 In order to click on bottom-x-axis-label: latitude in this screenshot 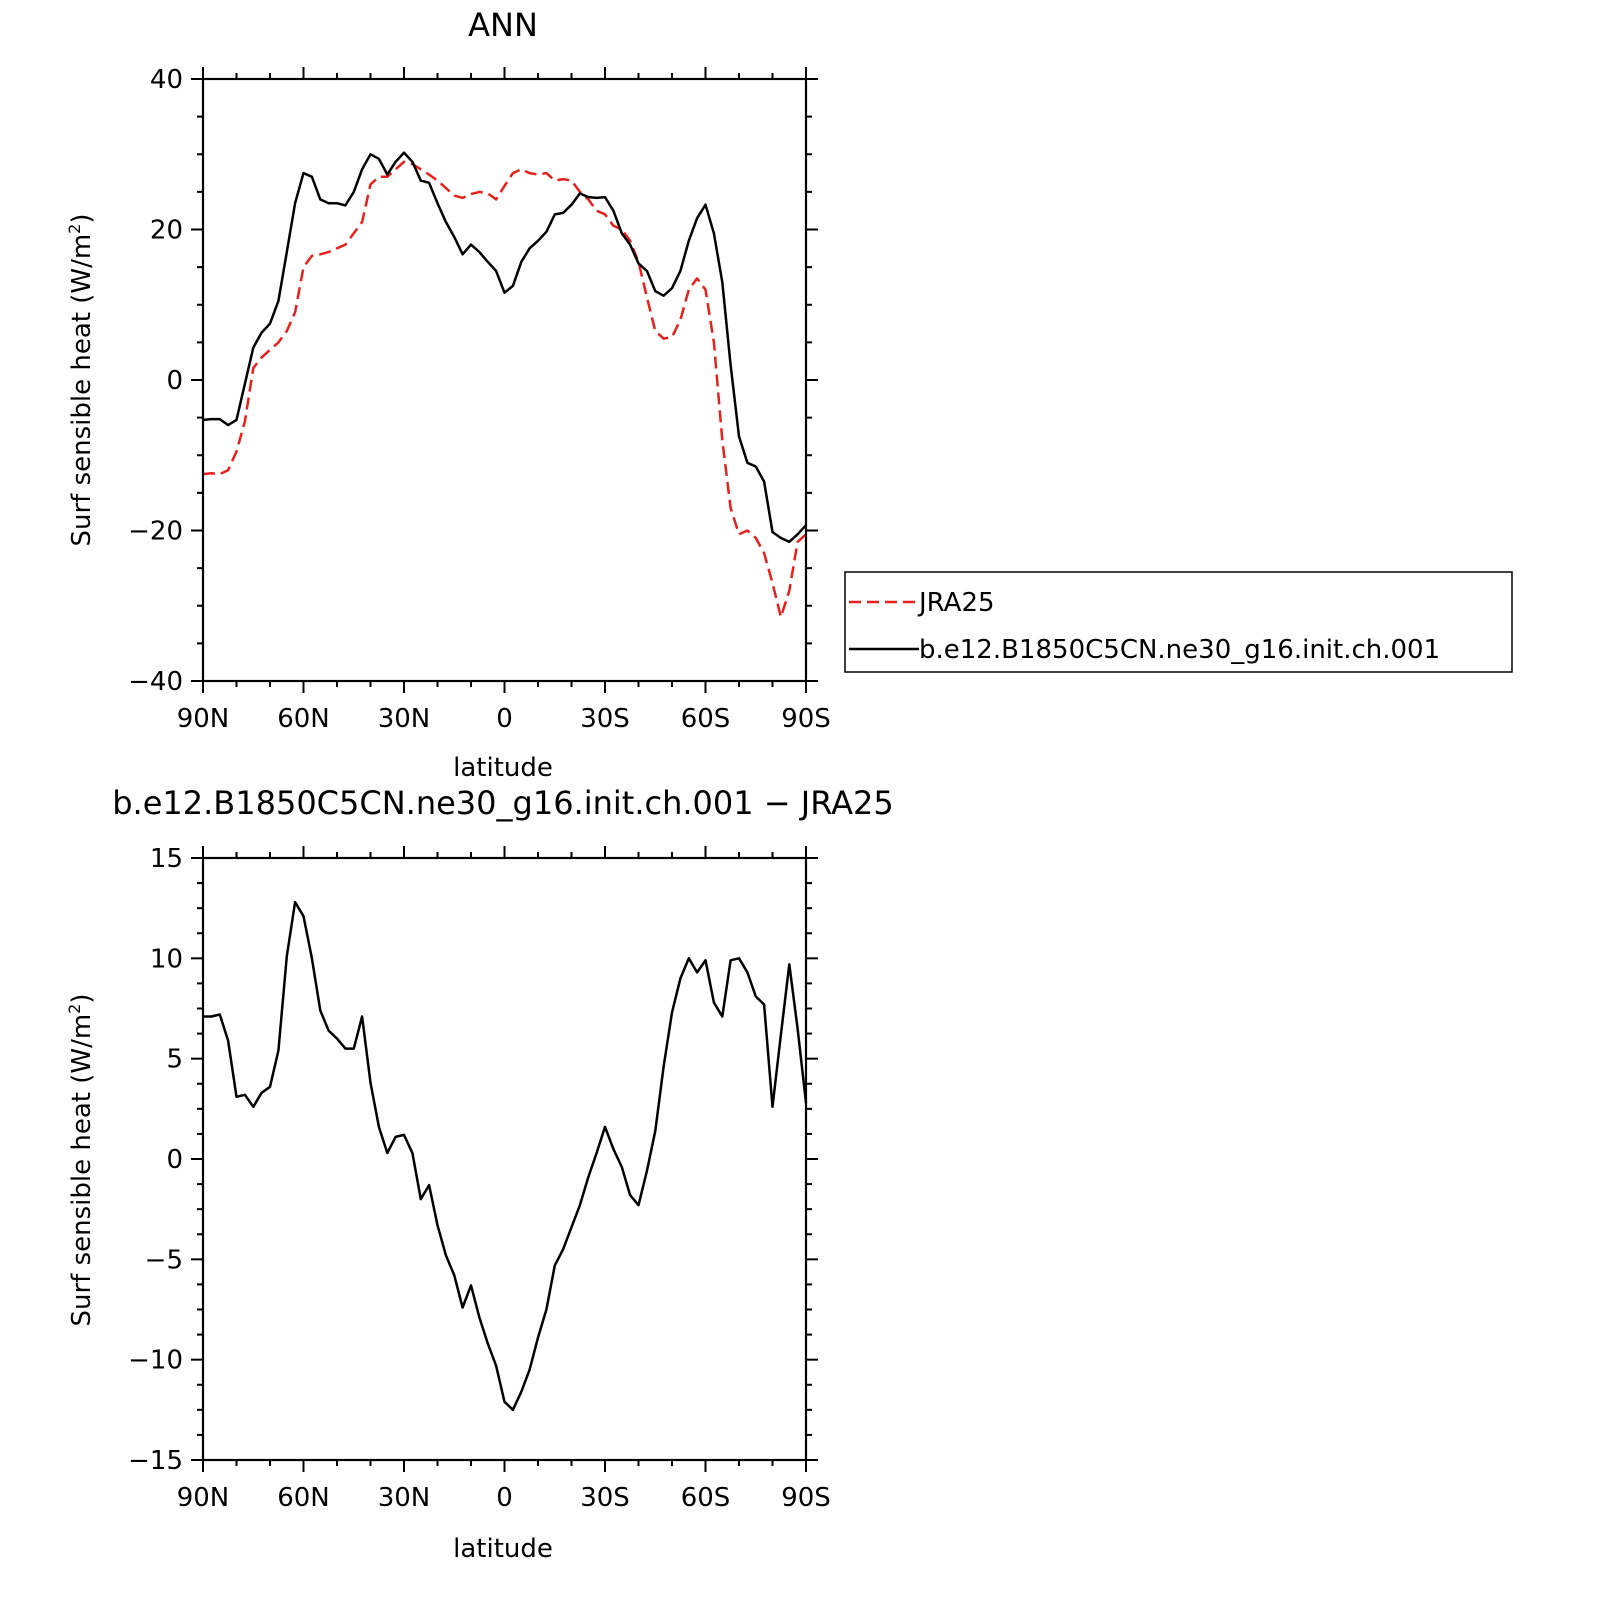, I will do `click(503, 1549)`.